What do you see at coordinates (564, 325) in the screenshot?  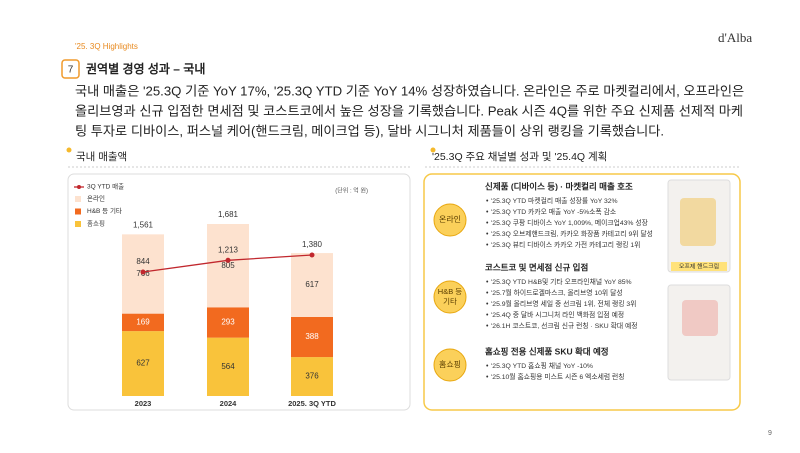 I see `bullet: '26.1H 코스트코, 선크림 신규 런칭 · SKU 확대 예정` at bounding box center [564, 325].